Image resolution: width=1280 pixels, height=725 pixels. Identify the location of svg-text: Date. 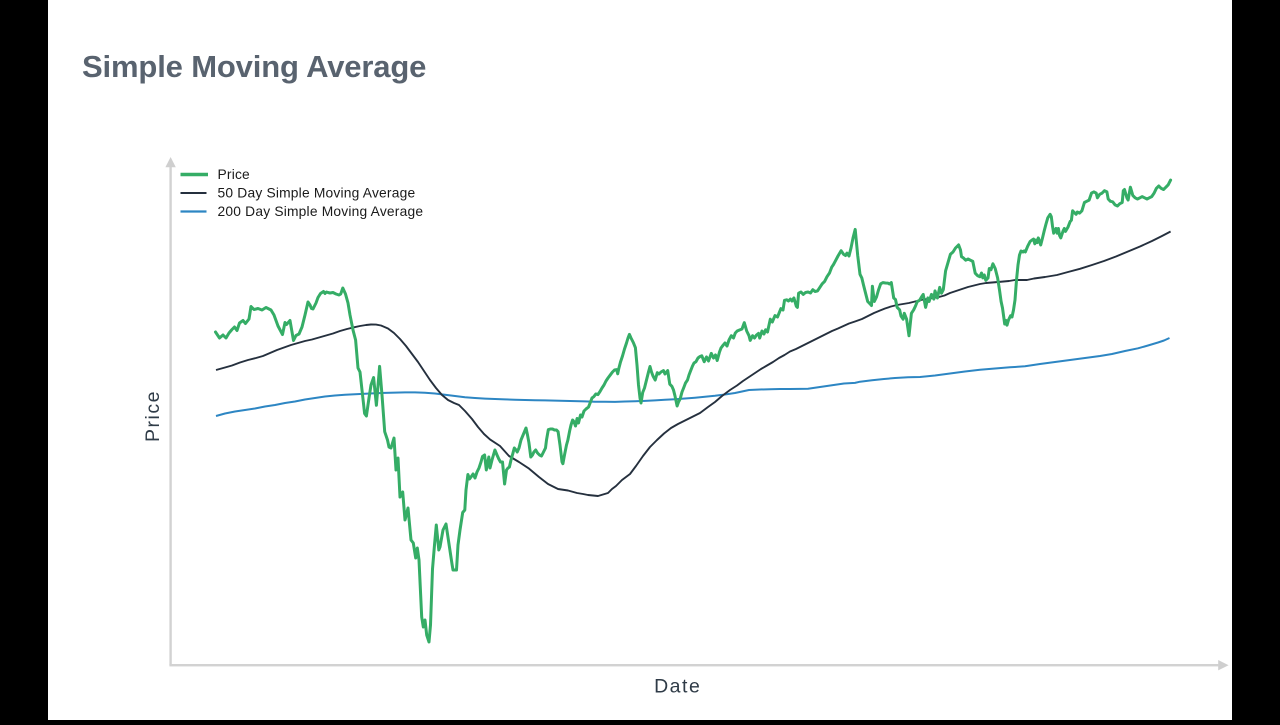
(677, 687).